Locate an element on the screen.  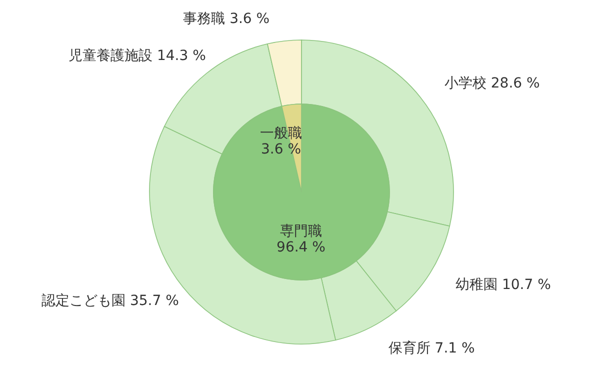
category-label: 事務職 3.6 % is located at coordinates (226, 19).